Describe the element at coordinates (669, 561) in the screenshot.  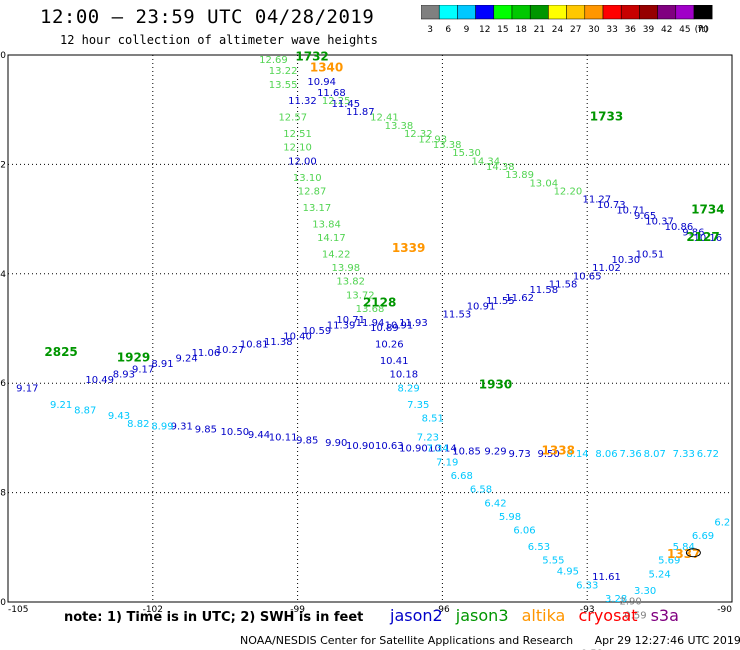
I see `wave-height-value: 5.69` at that location.